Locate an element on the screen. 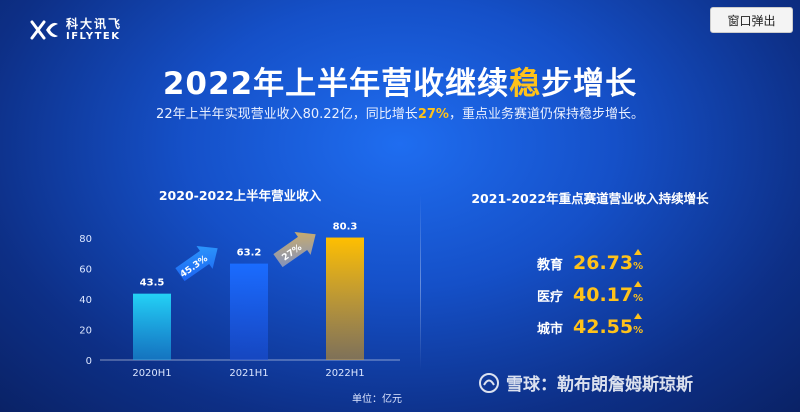 This screenshot has height=412, width=800. growth-title: 2021-2022年重点赛道营业收入持续增长 is located at coordinates (590, 198).